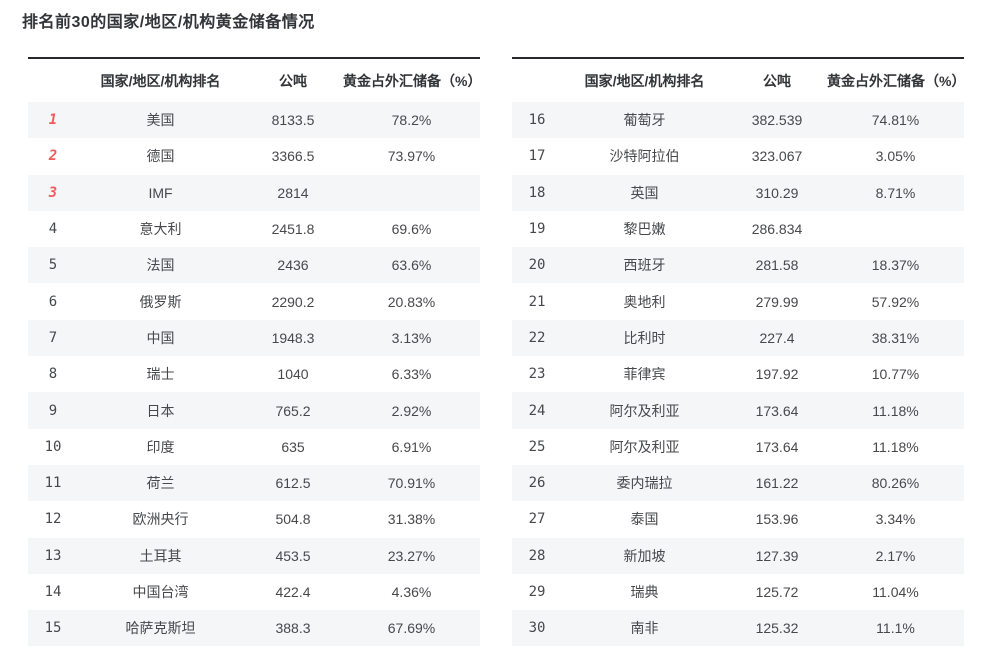  What do you see at coordinates (254, 483) in the screenshot?
I see `table-row: 11 荷兰 612.5 70.91%` at bounding box center [254, 483].